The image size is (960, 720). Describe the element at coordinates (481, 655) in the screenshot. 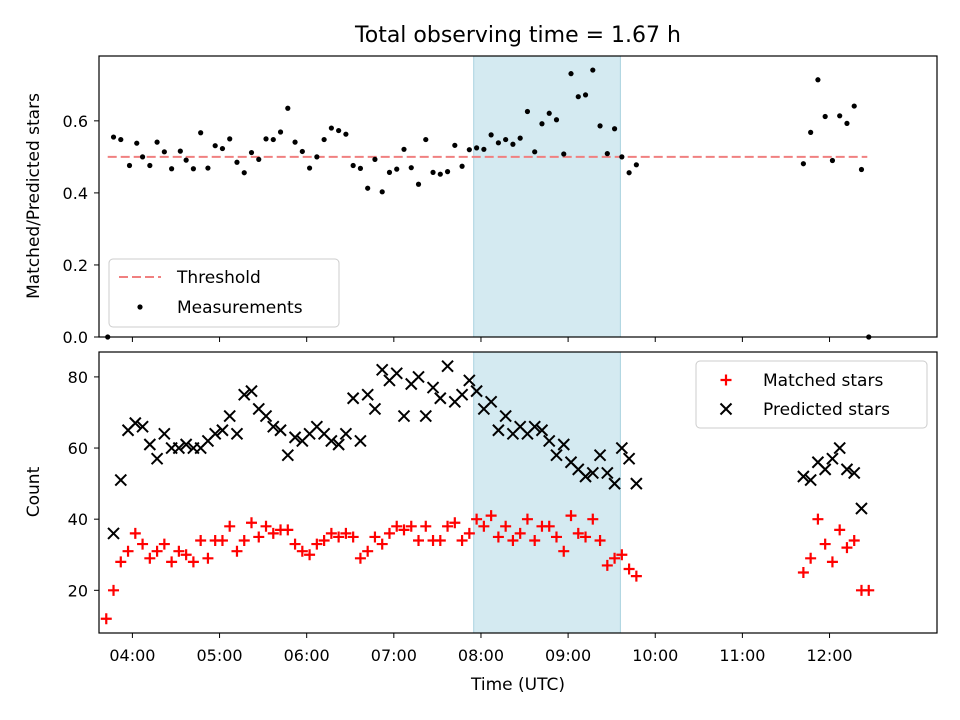

I see `x-tick-label: 08:00` at that location.